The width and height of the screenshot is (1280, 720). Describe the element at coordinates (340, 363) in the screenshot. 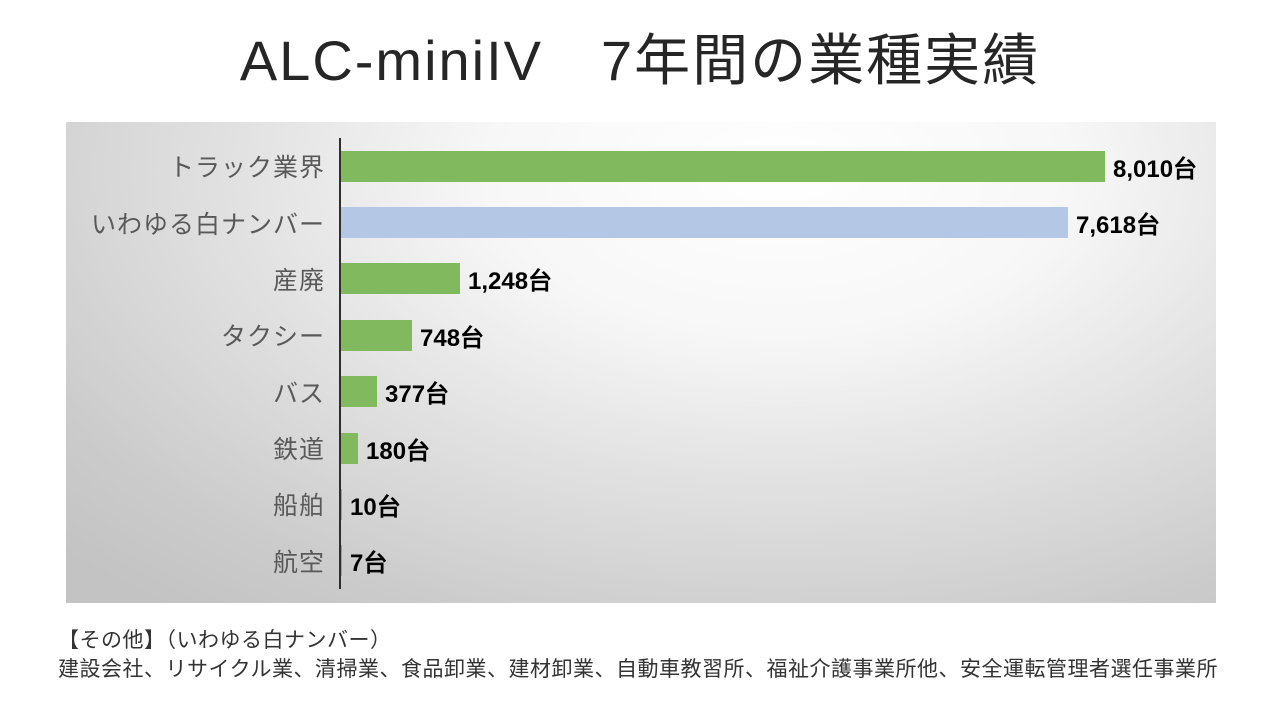

I see `category-axis-line` at that location.